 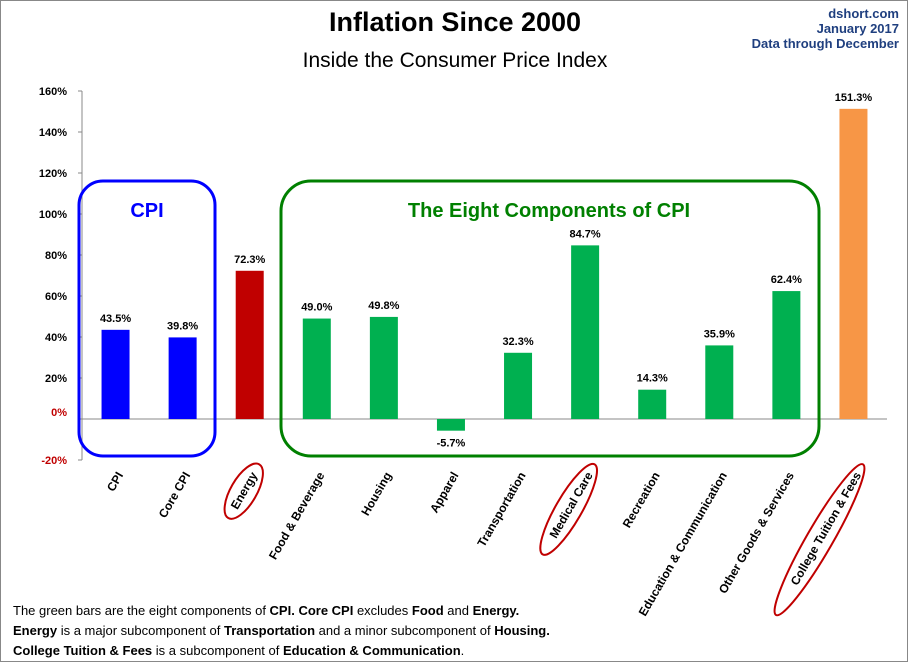 I want to click on x-label-group: Energy, so click(x=243, y=491).